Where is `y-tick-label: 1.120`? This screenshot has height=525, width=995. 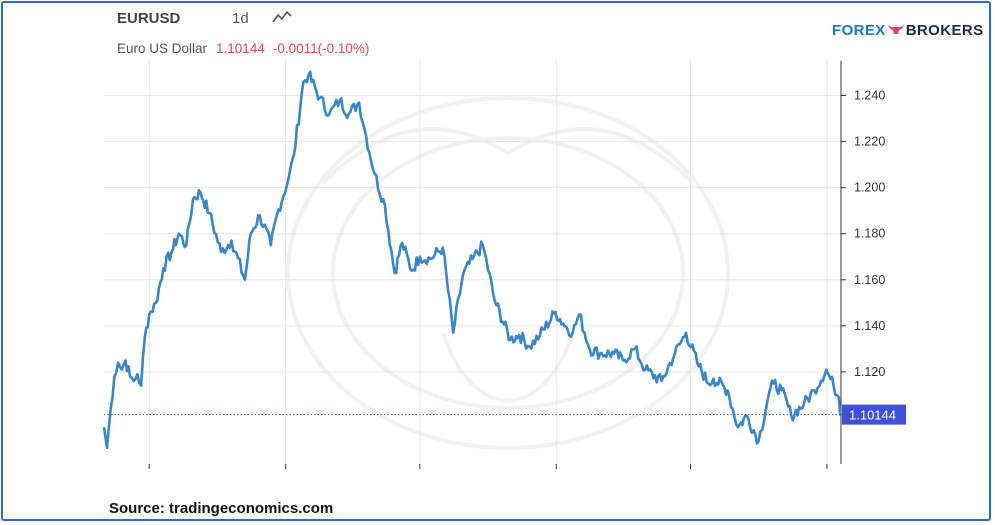 y-tick-label: 1.120 is located at coordinates (869, 372).